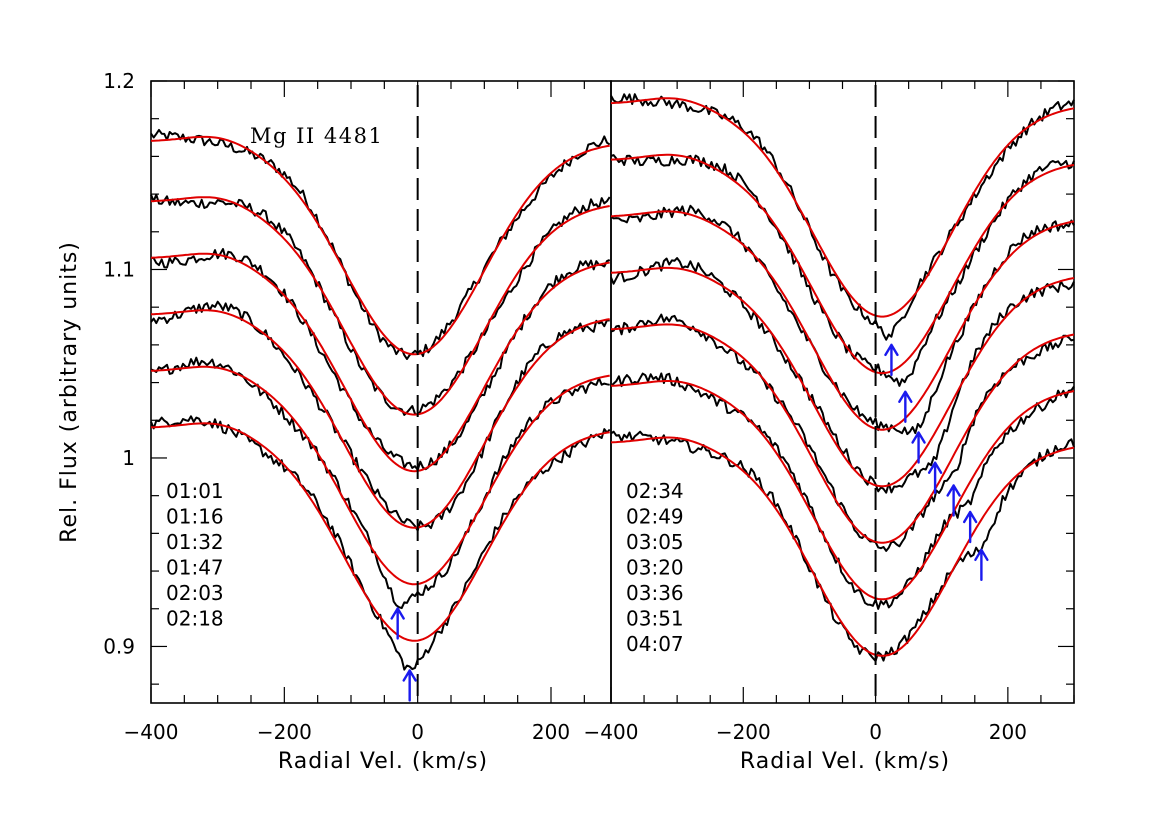 The image size is (1170, 827). What do you see at coordinates (195, 593) in the screenshot?
I see `time-label: 02:03` at bounding box center [195, 593].